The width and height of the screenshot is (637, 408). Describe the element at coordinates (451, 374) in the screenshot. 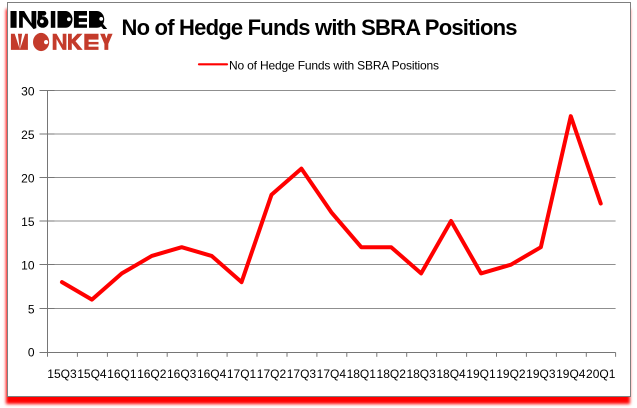

I see `svg-text: 18Q4` at that location.